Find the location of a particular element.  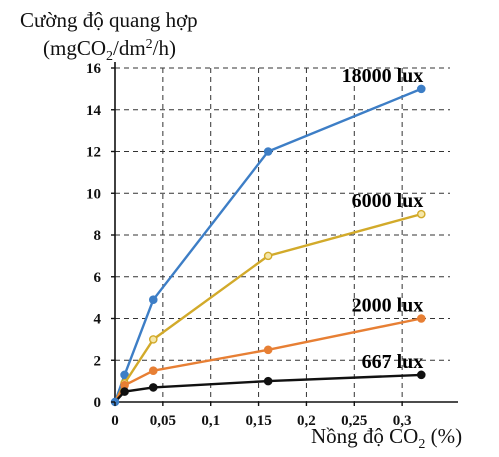

x-tick-label-5: 0,25 is located at coordinates (354, 421).